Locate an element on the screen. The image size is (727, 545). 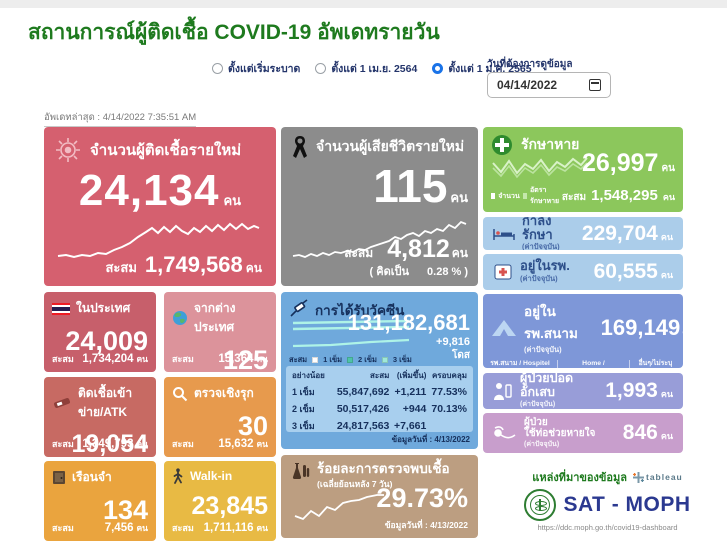
field-breakdown-other: อื่นๆ/ไม่ระบุ 642 is located at coordinates (655, 364).